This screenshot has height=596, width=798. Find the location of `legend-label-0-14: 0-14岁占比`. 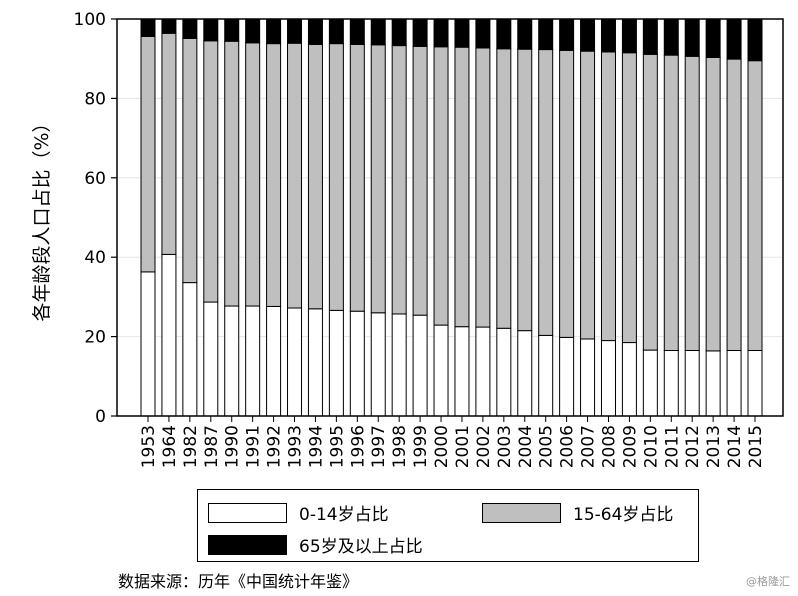

legend-label-0-14: 0-14岁占比 is located at coordinates (344, 515).